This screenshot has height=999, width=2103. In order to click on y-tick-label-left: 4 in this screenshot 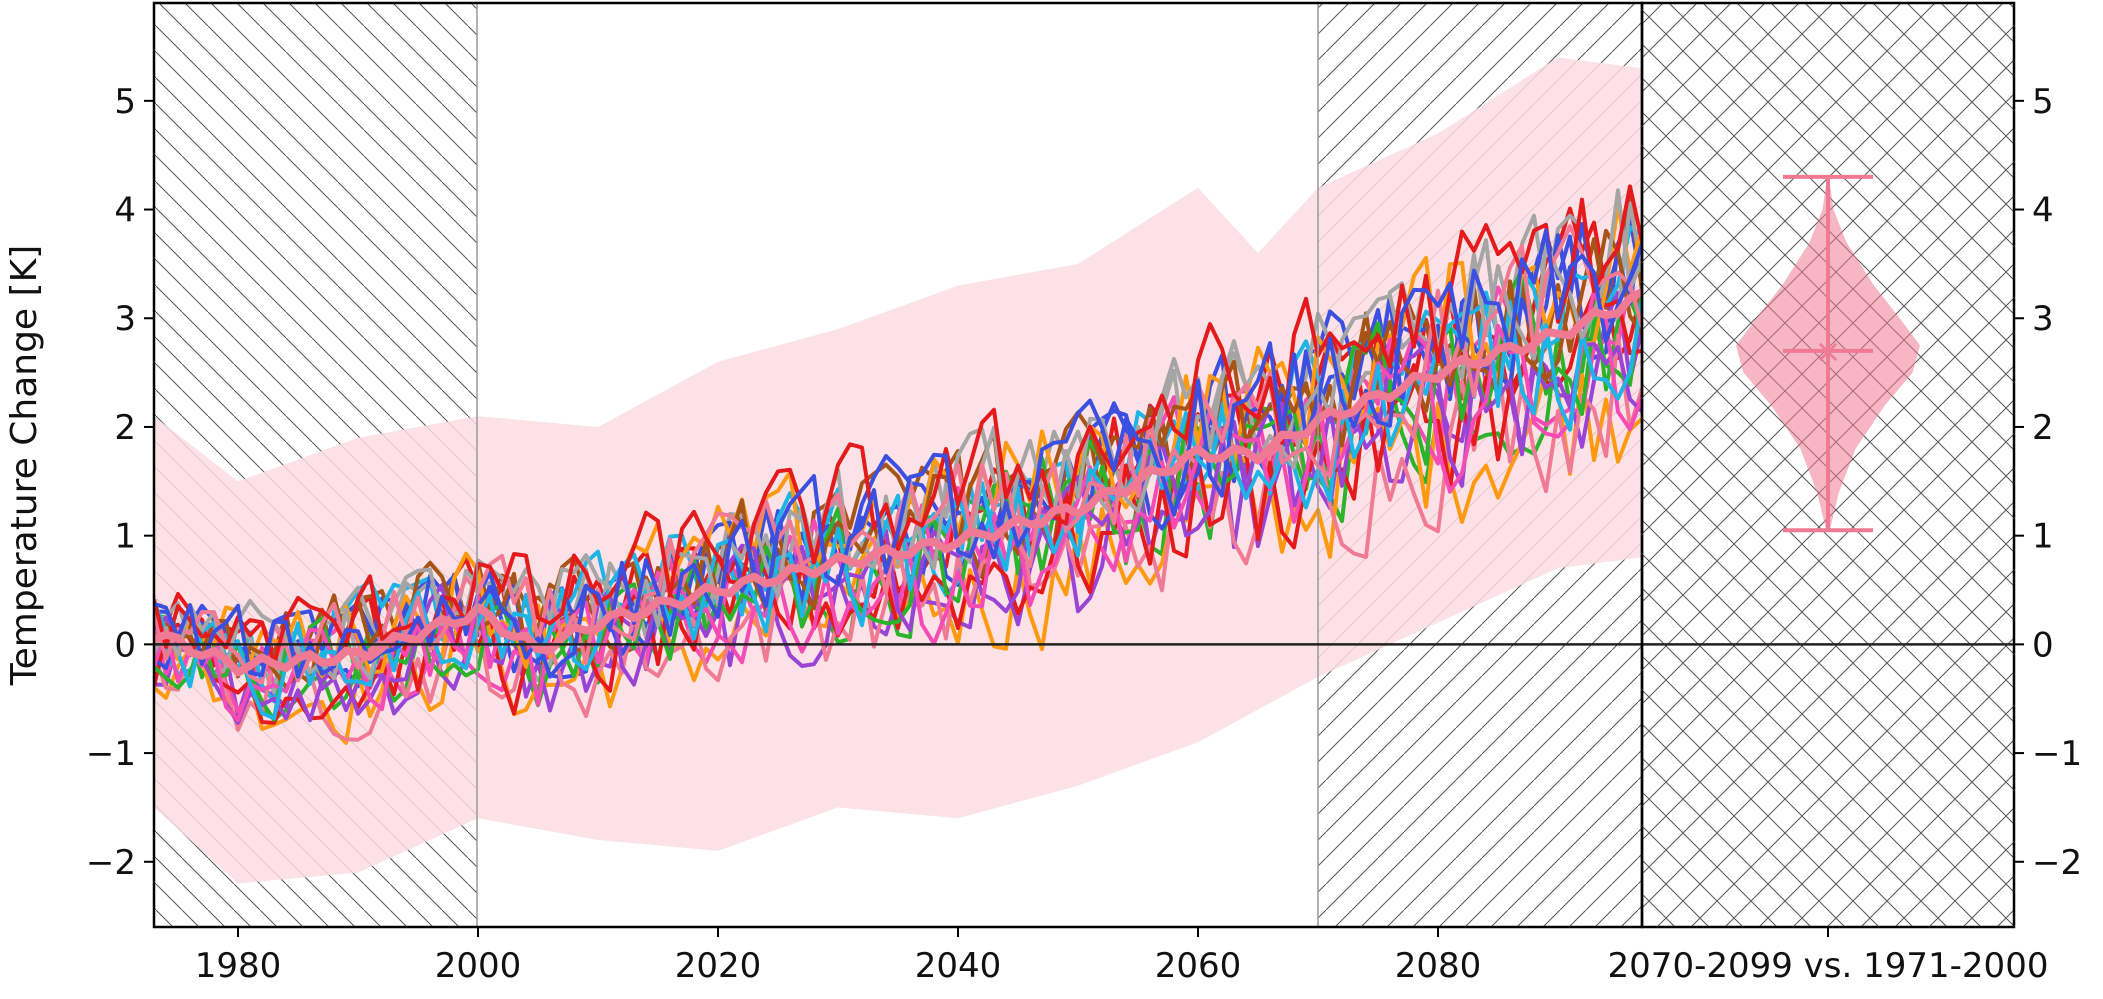, I will do `click(125, 211)`.